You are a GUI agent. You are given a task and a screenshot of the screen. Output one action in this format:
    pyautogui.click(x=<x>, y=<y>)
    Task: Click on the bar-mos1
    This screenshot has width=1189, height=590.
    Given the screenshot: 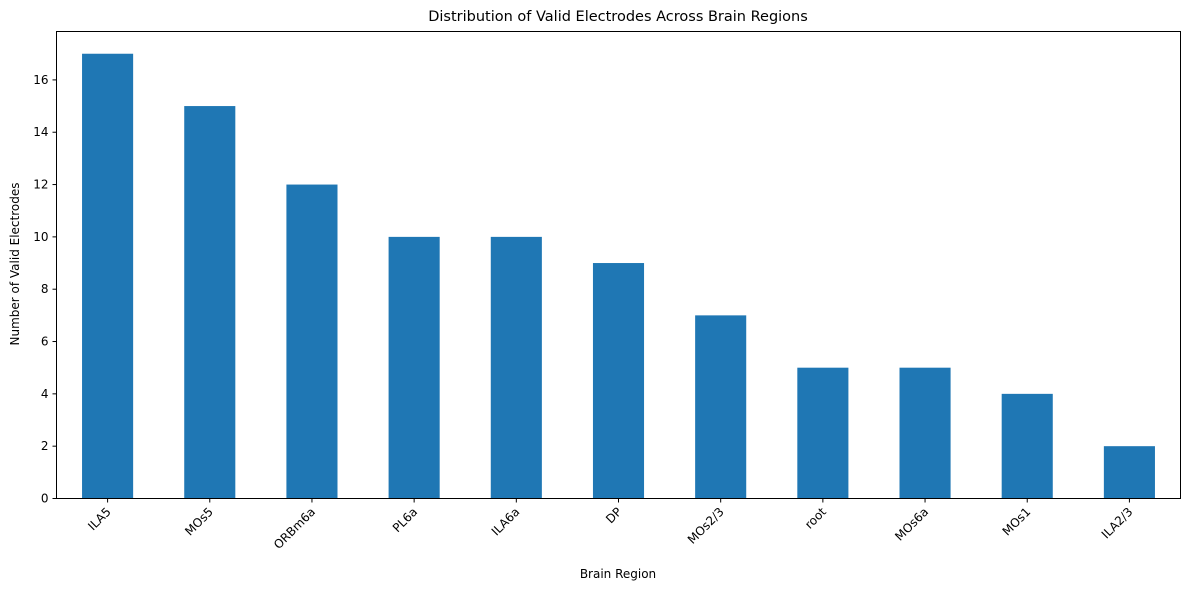 What is the action you would take?
    pyautogui.click(x=1027, y=446)
    